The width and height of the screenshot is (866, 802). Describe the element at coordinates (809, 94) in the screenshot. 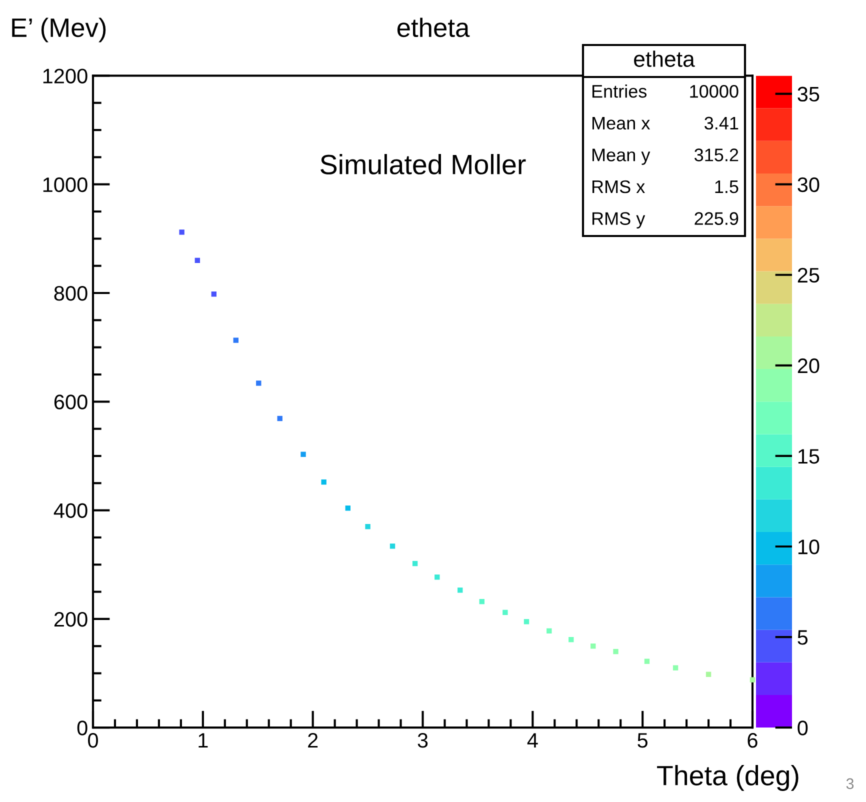

I see `color-bar-label: 35` at that location.